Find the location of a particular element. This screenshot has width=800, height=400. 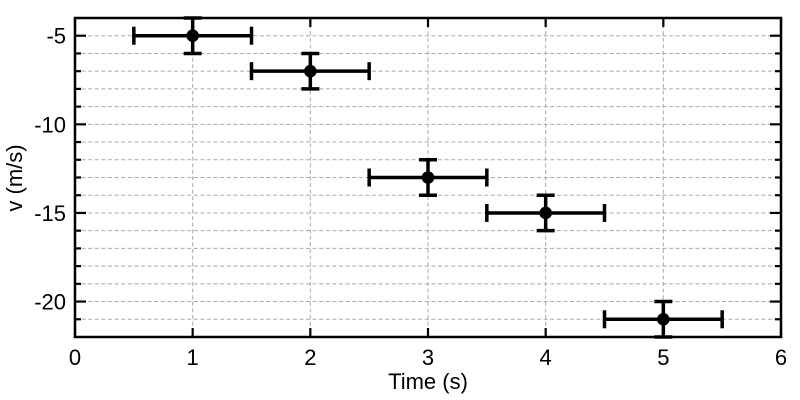

x-tick-label: 6 is located at coordinates (781, 357).